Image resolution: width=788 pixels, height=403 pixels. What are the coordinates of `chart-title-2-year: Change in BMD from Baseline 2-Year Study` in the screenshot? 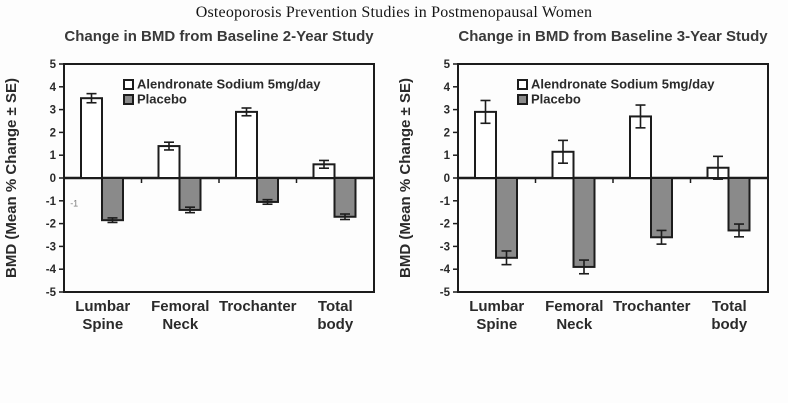 It's located at (219, 36).